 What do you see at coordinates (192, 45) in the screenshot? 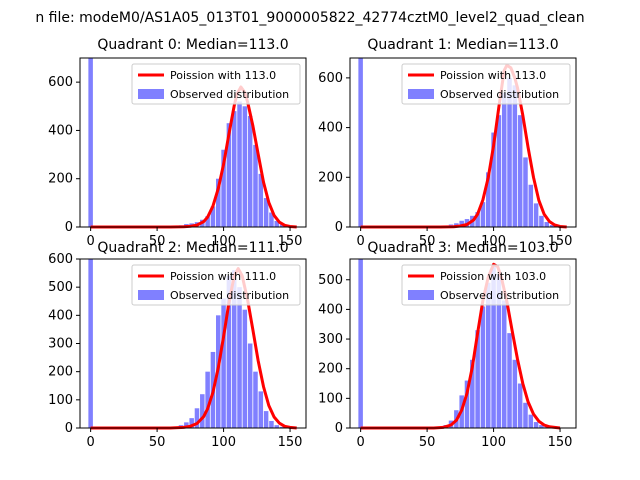
I see `chart-title: Quadrant 0: Median=113.0` at bounding box center [192, 45].